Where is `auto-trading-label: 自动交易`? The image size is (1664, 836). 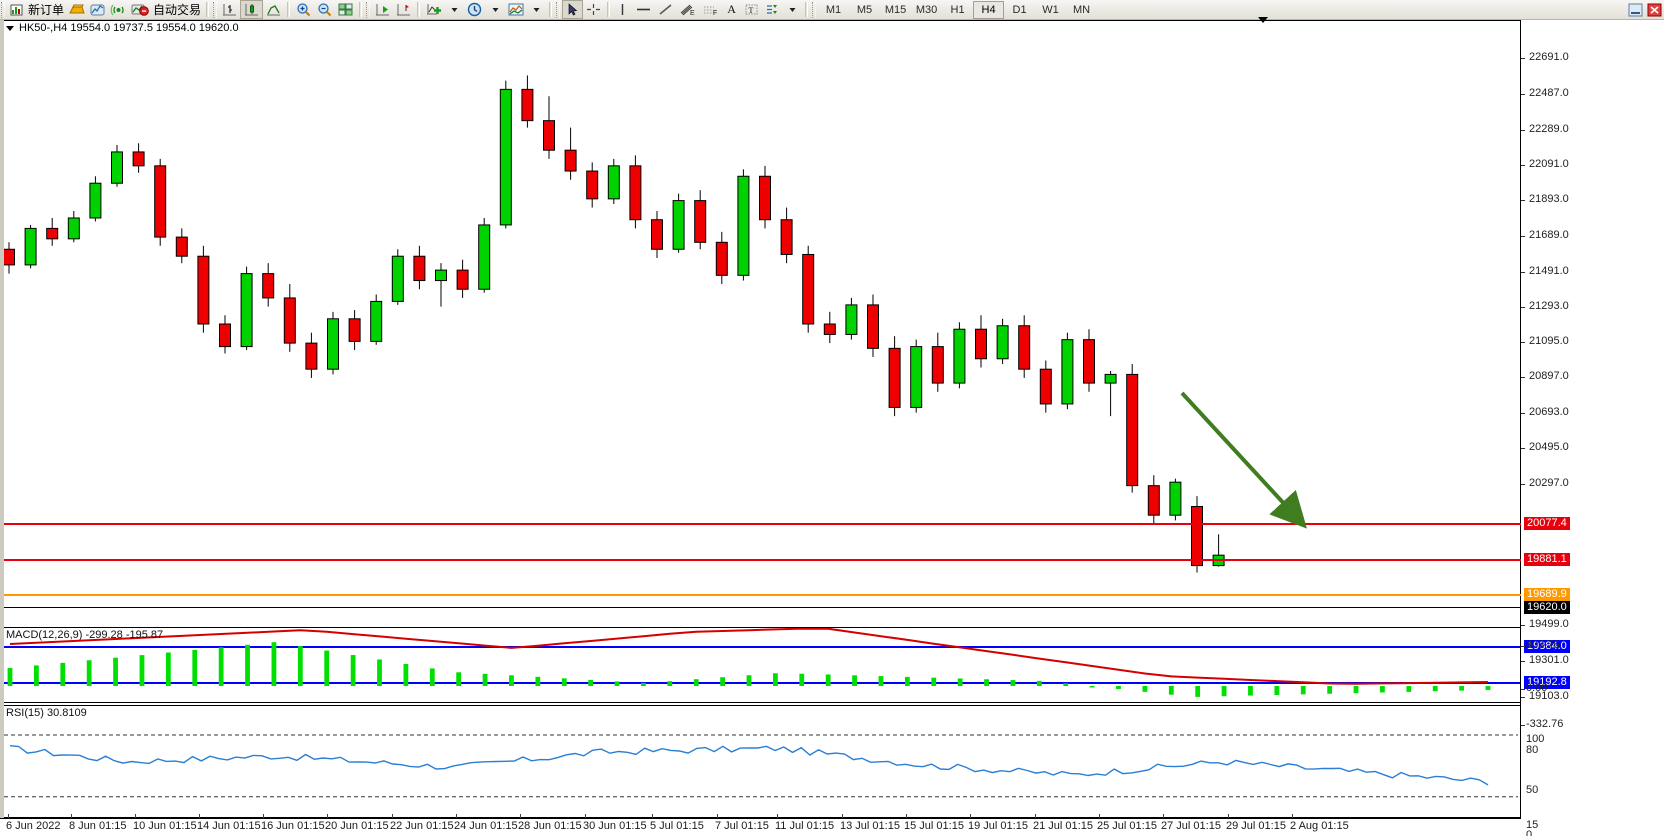
auto-trading-label: 自动交易 is located at coordinates (177, 10).